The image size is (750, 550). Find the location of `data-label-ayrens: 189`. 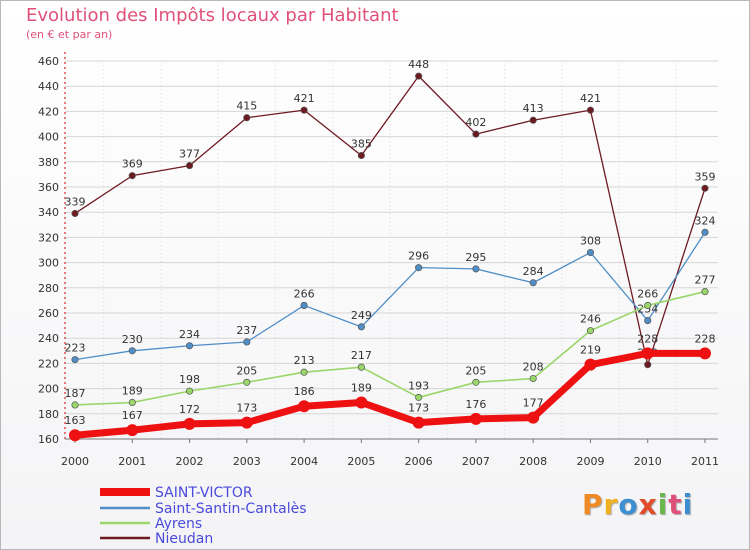

data-label-ayrens: 189 is located at coordinates (132, 390).